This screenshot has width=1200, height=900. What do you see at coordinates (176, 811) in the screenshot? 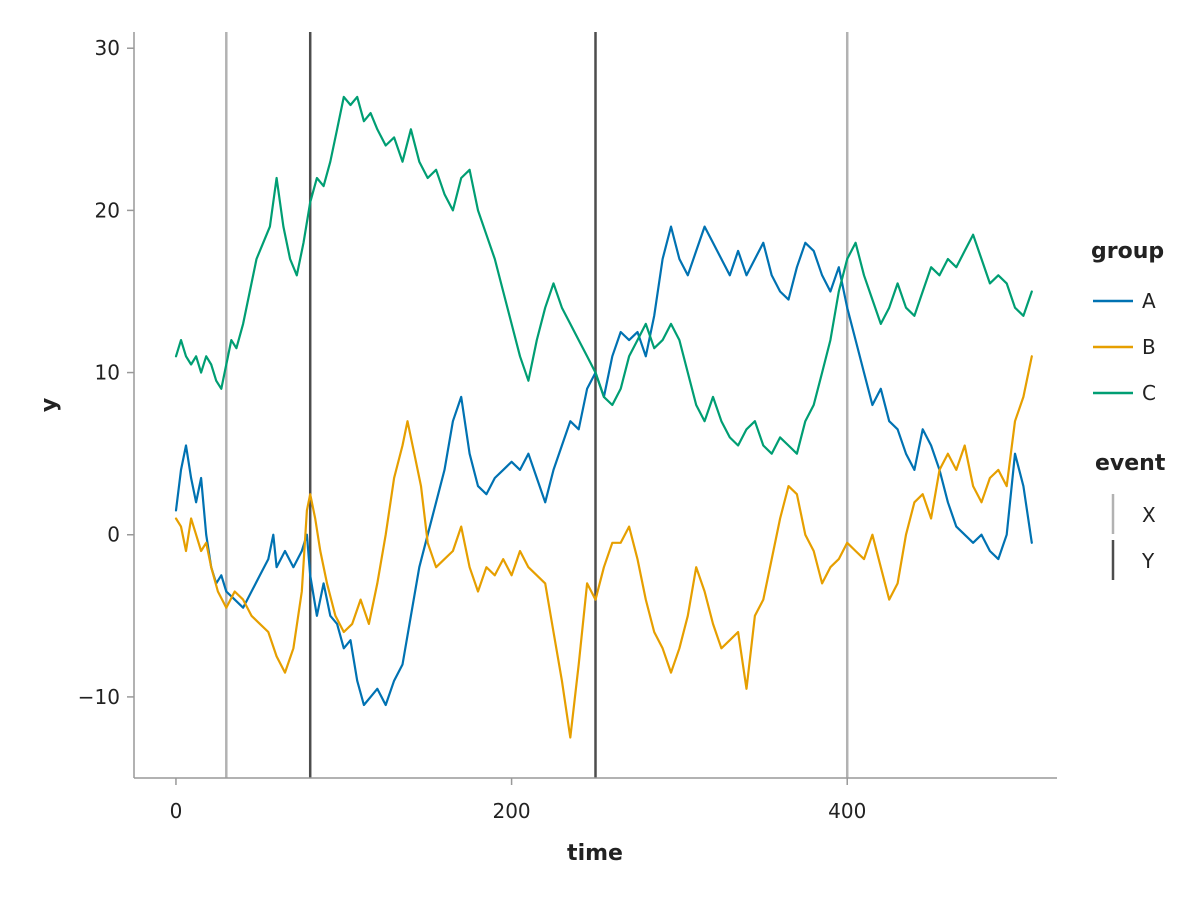
I see `x-tick-label: 0` at bounding box center [176, 811].